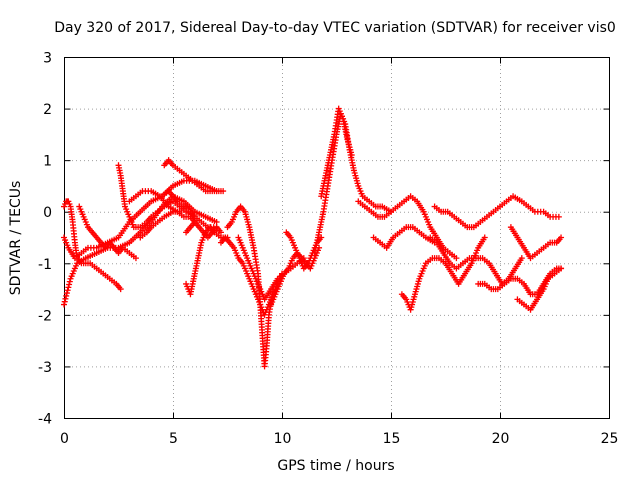 This screenshot has width=640, height=480. Describe the element at coordinates (335, 466) in the screenshot. I see `x-axis-label: GPS time / hours` at that location.